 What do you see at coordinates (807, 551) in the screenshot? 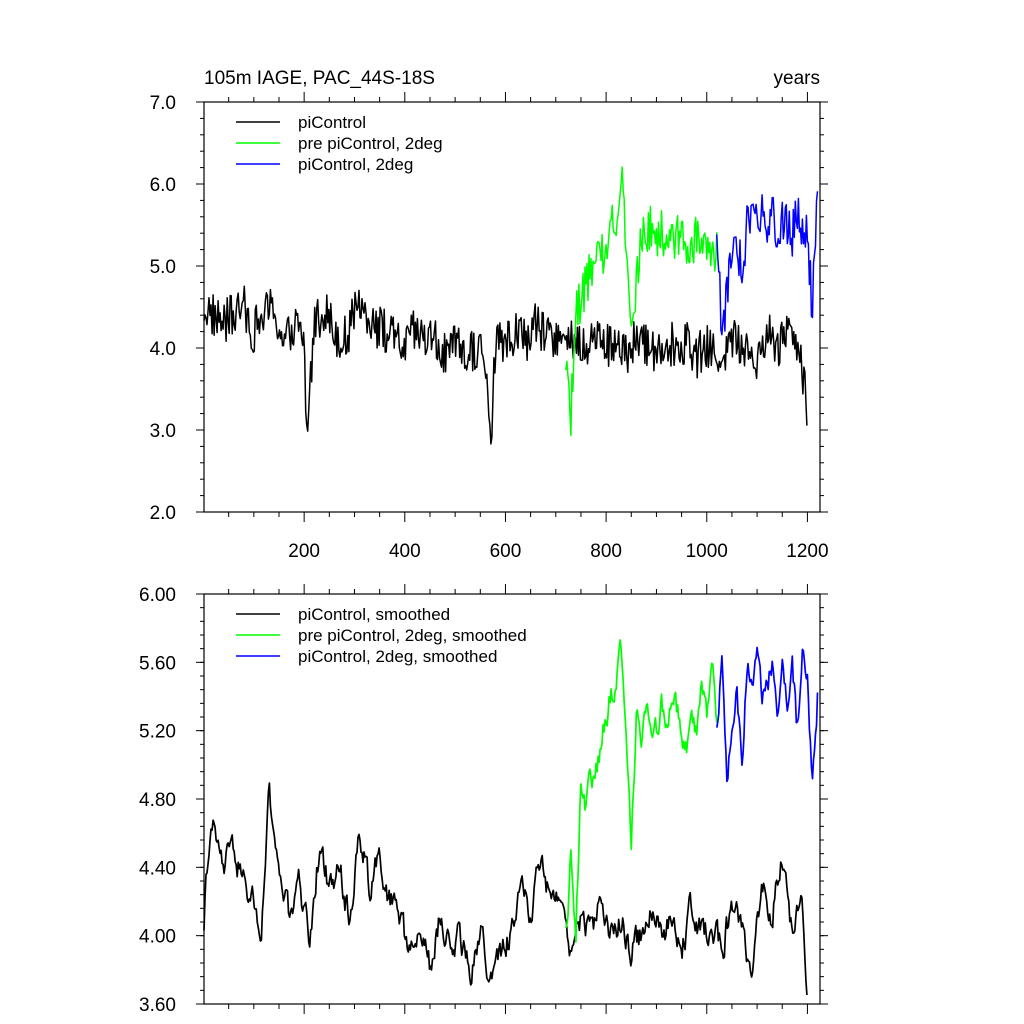
I see `x-tick-label: 1200` at bounding box center [807, 551].